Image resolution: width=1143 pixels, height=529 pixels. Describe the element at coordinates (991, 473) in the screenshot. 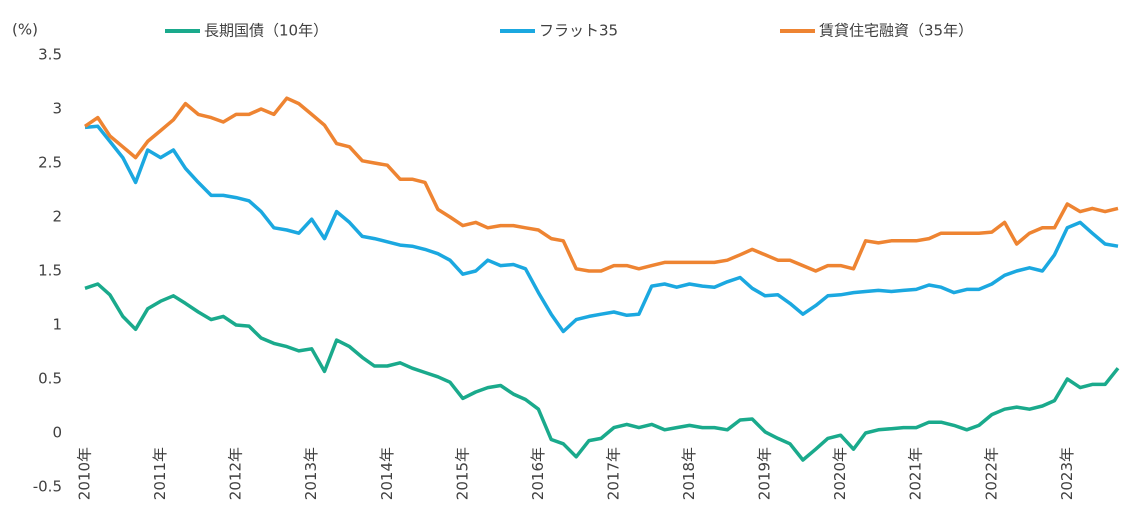

I see `x-tick-label: 2022年` at that location.